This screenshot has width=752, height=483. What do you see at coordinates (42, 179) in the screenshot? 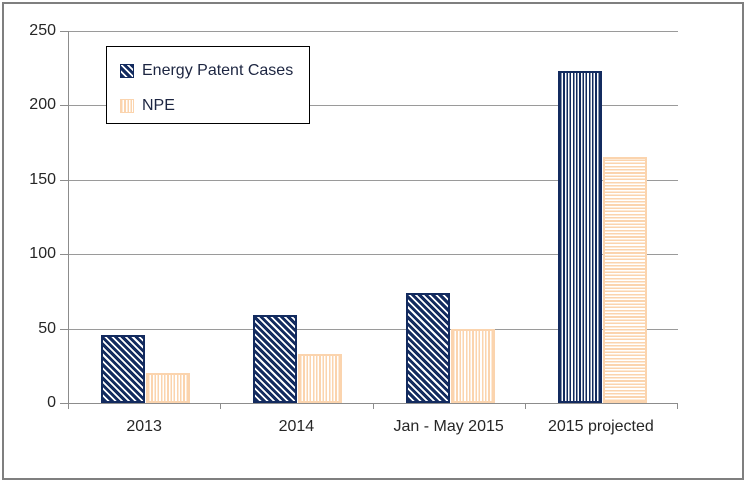
I see `y-tick-label-150: 150` at bounding box center [42, 179].